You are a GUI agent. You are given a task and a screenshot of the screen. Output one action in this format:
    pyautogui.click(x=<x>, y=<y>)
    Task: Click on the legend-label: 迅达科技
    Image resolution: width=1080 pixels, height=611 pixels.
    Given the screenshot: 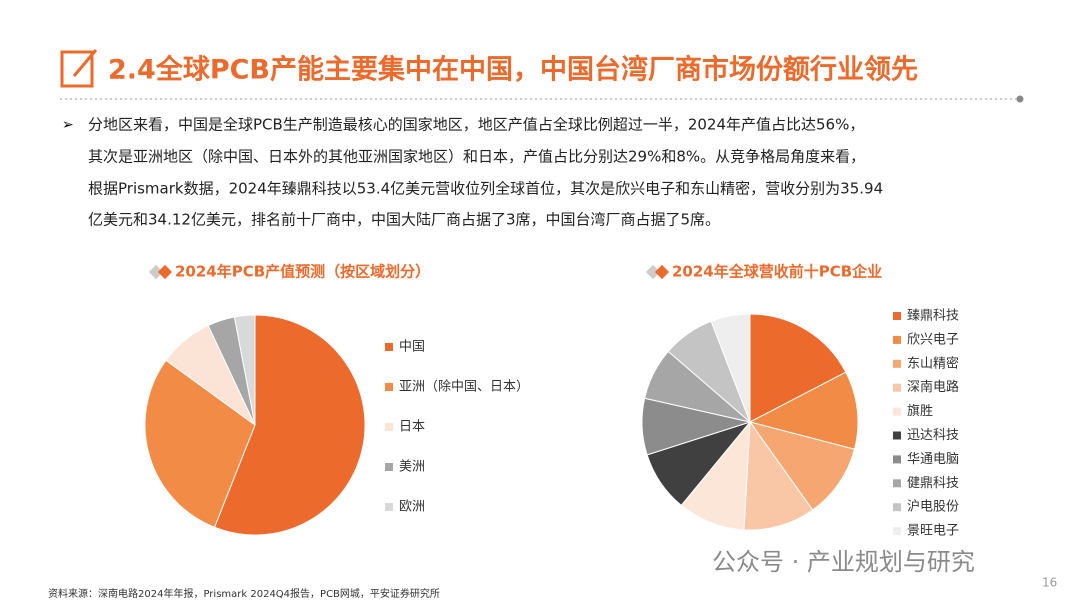 What is the action you would take?
    pyautogui.click(x=933, y=435)
    